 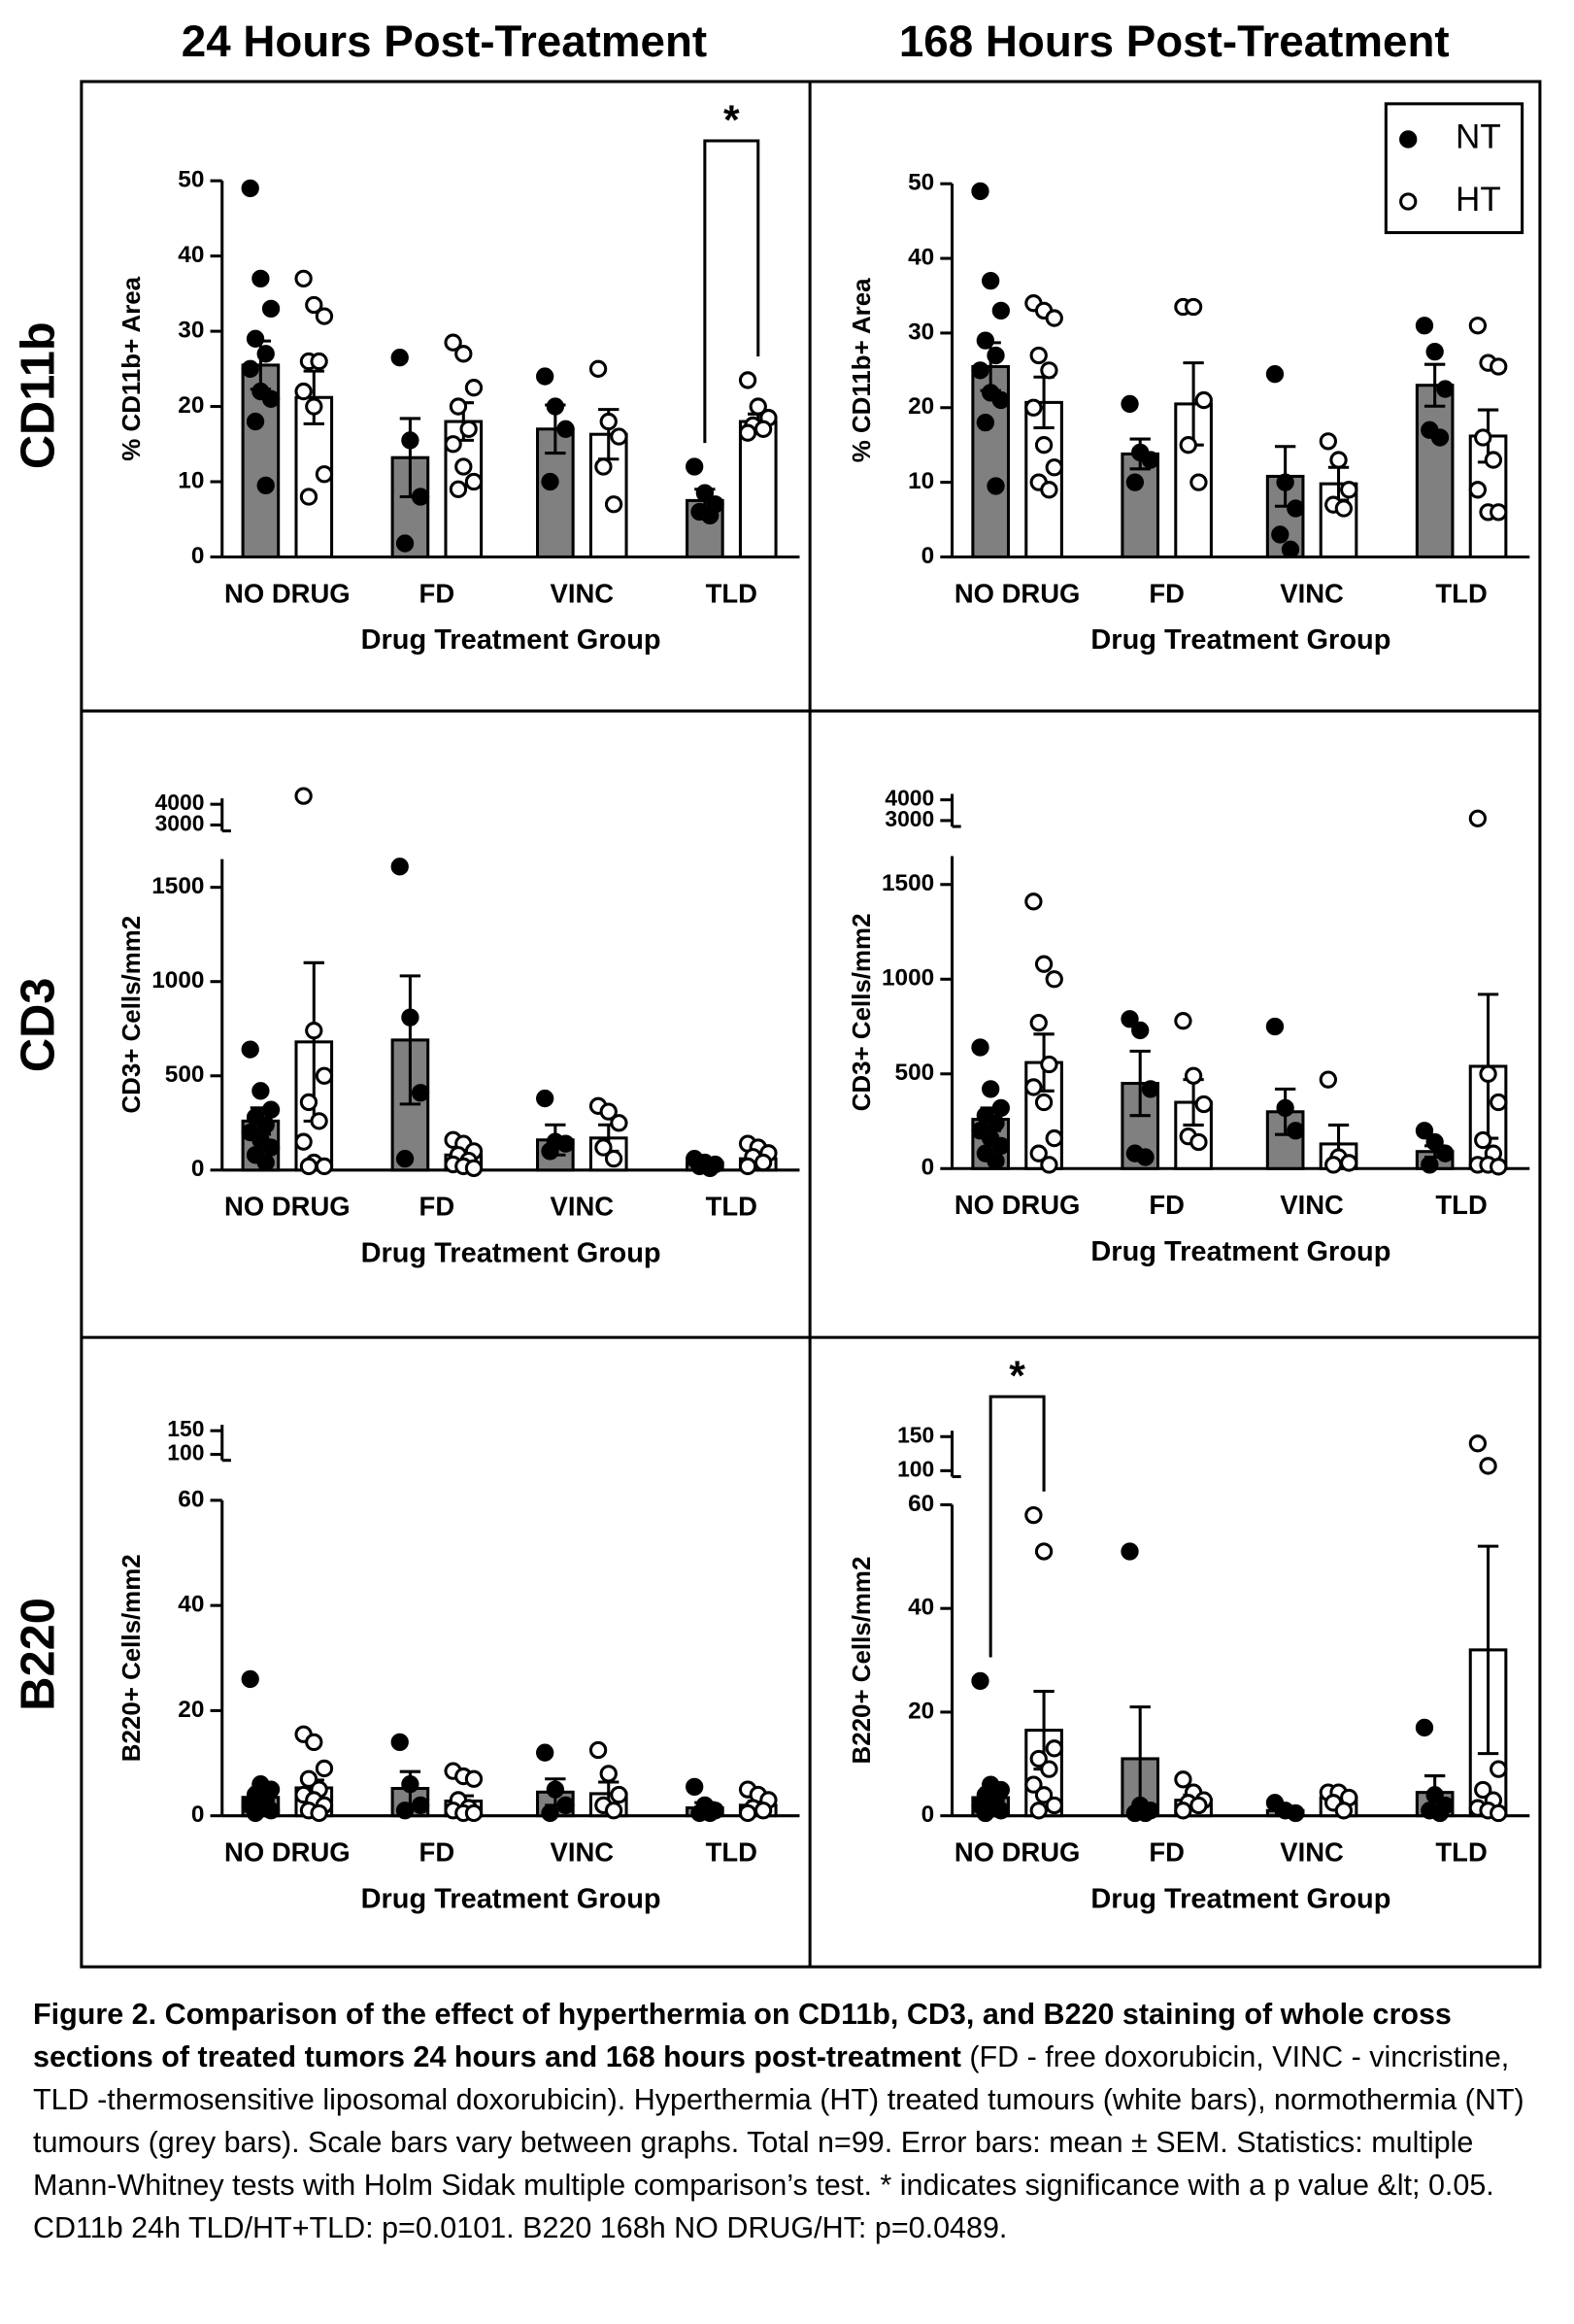 What do you see at coordinates (731, 120) in the screenshot?
I see `significance-label: *` at bounding box center [731, 120].